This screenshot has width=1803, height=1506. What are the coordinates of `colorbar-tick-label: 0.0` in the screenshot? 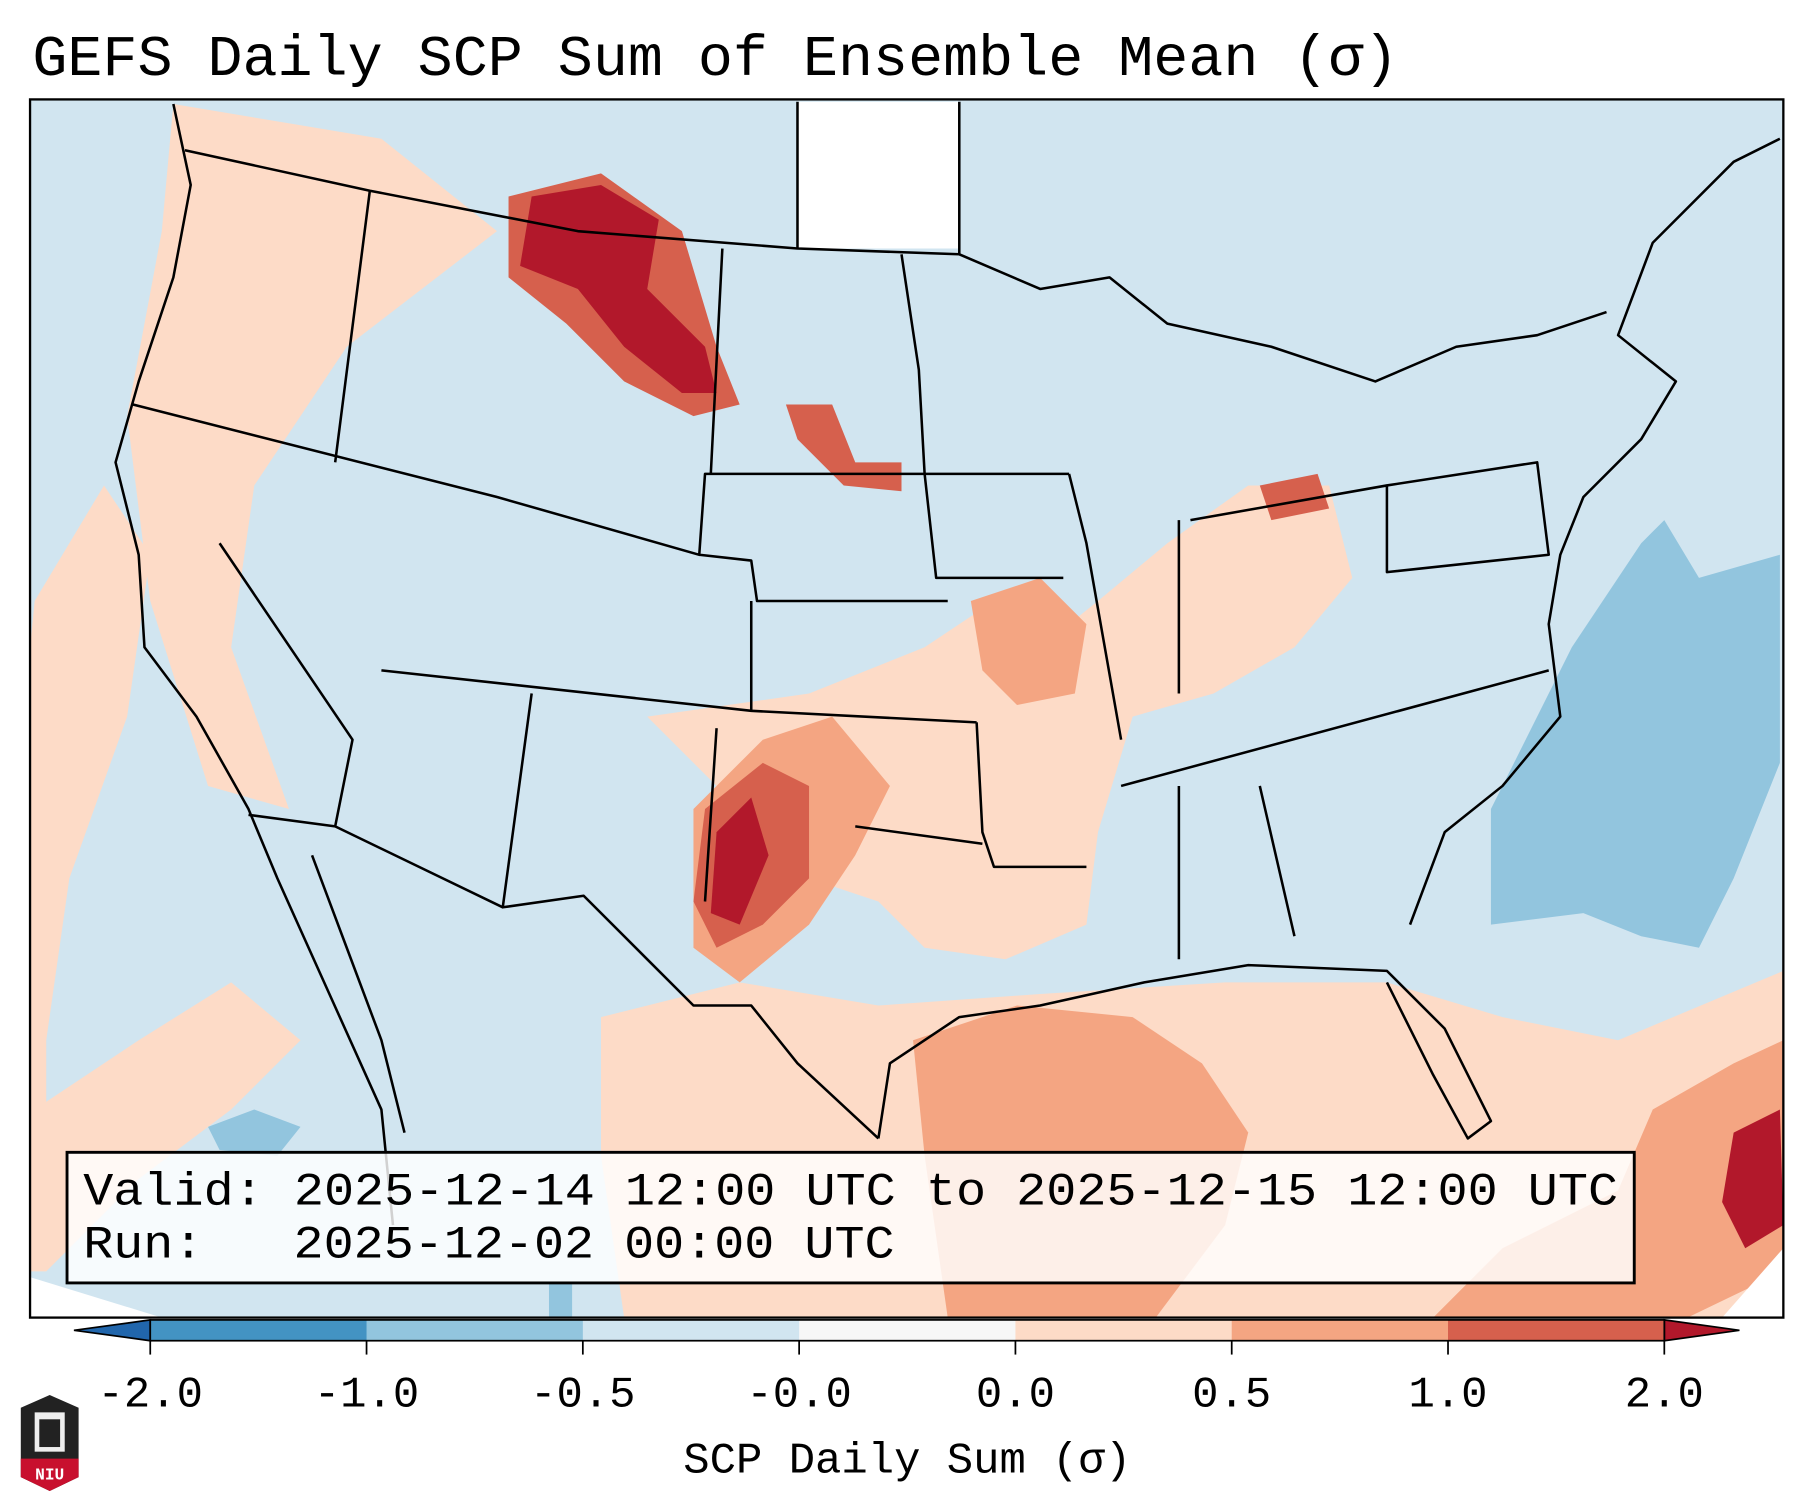 It's located at (1015, 1396).